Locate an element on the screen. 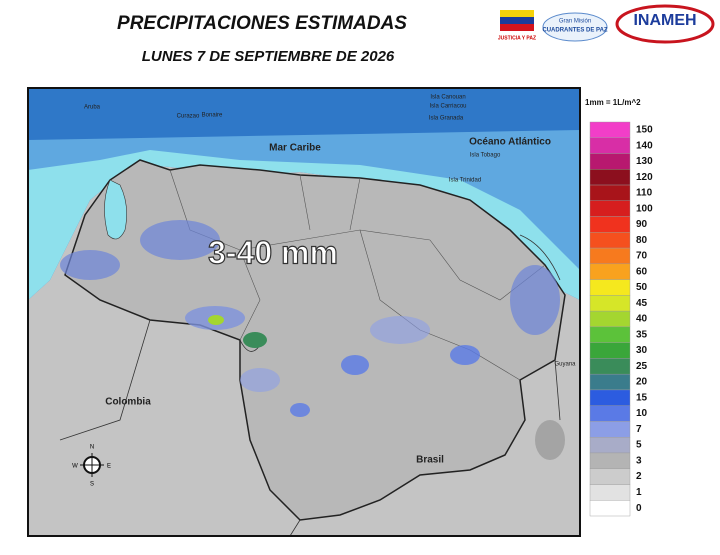 The image size is (720, 555). legend-label: 140 is located at coordinates (644, 145).